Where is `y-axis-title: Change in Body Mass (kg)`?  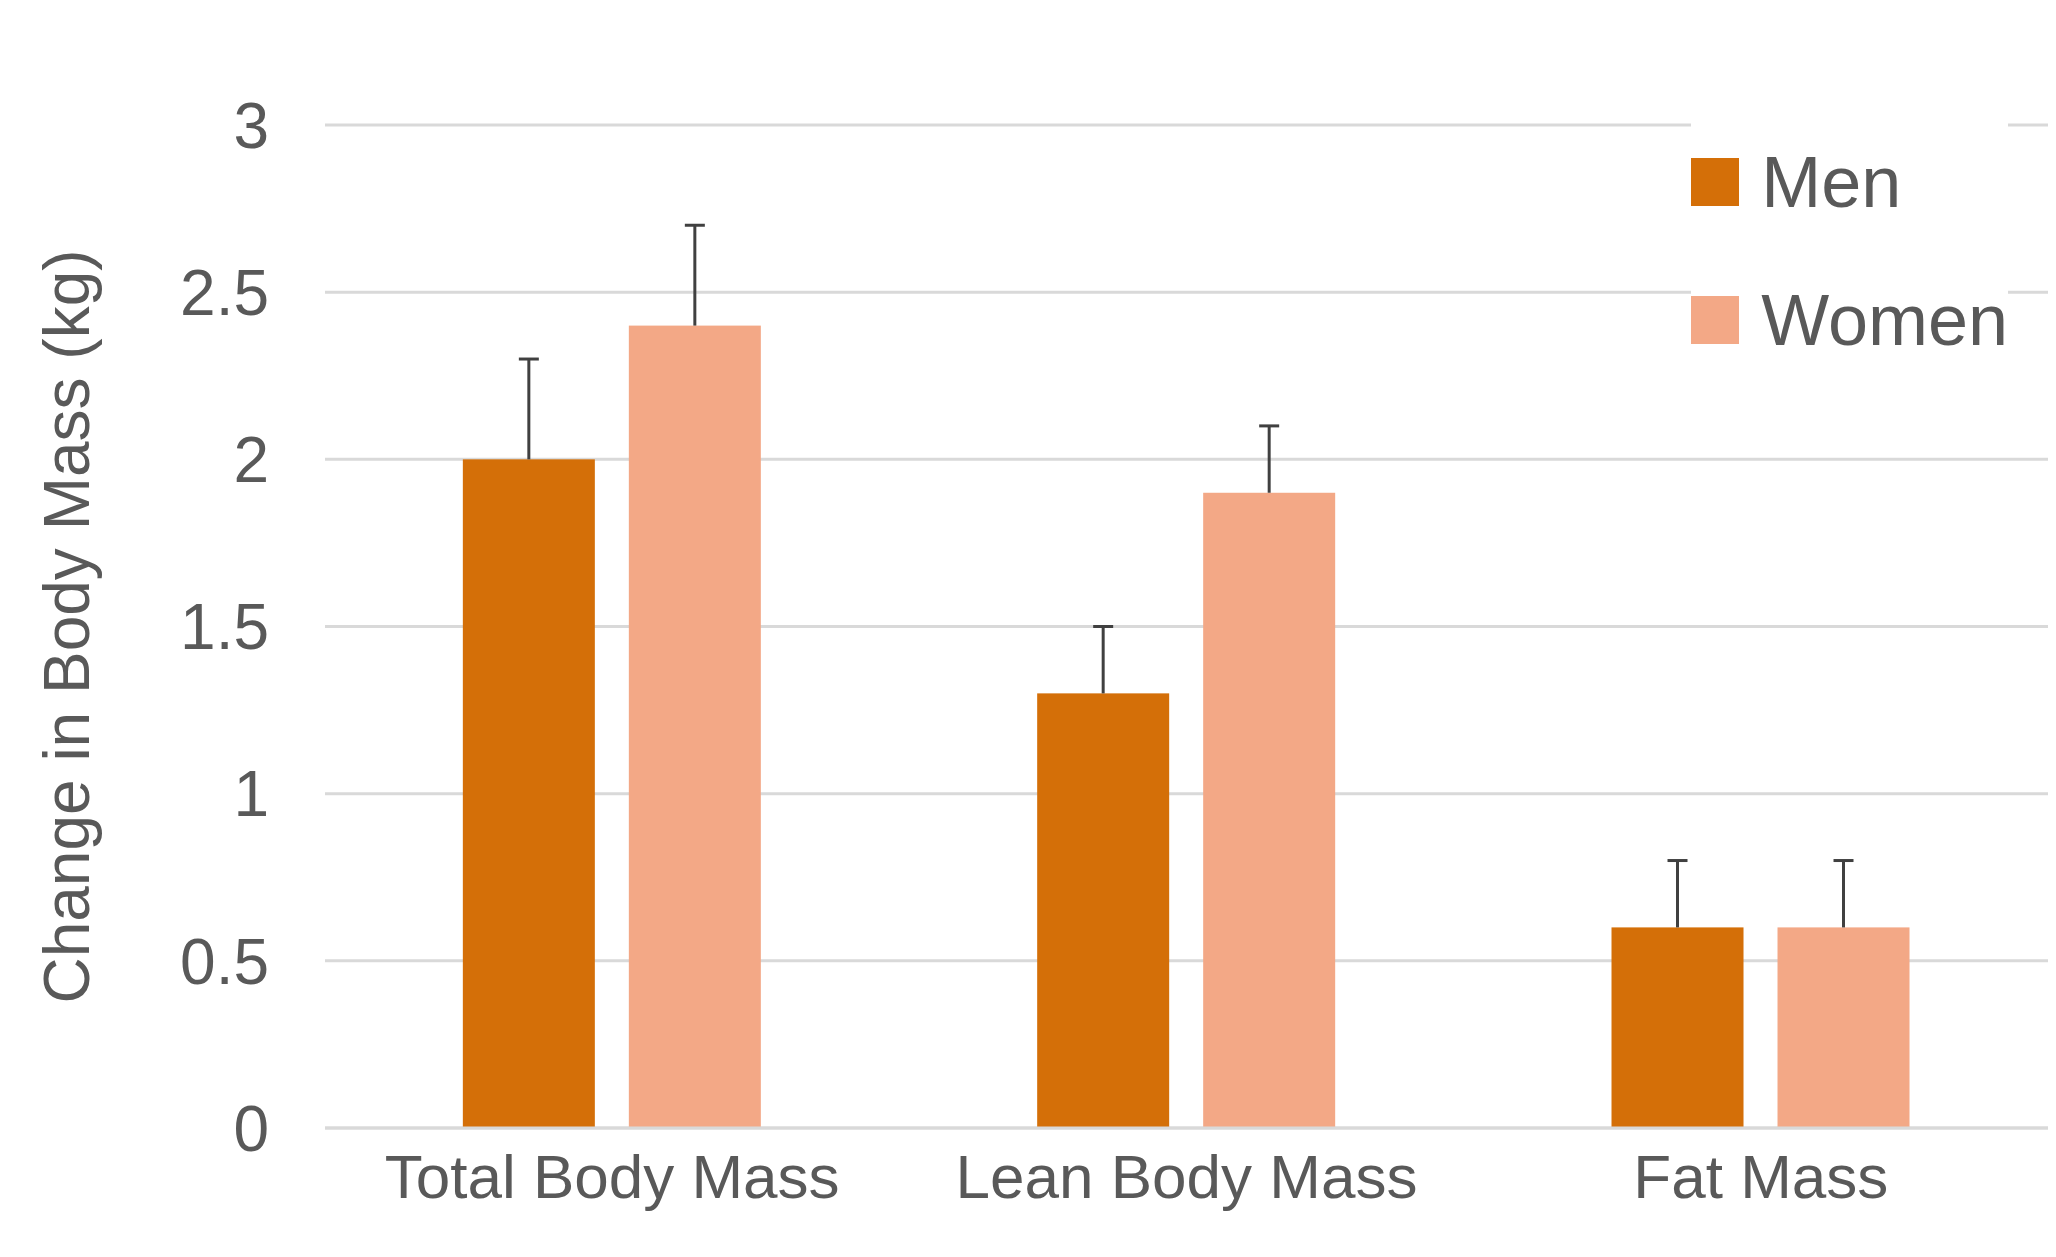
y-axis-title: Change in Body Mass (kg) is located at coordinates (66, 626).